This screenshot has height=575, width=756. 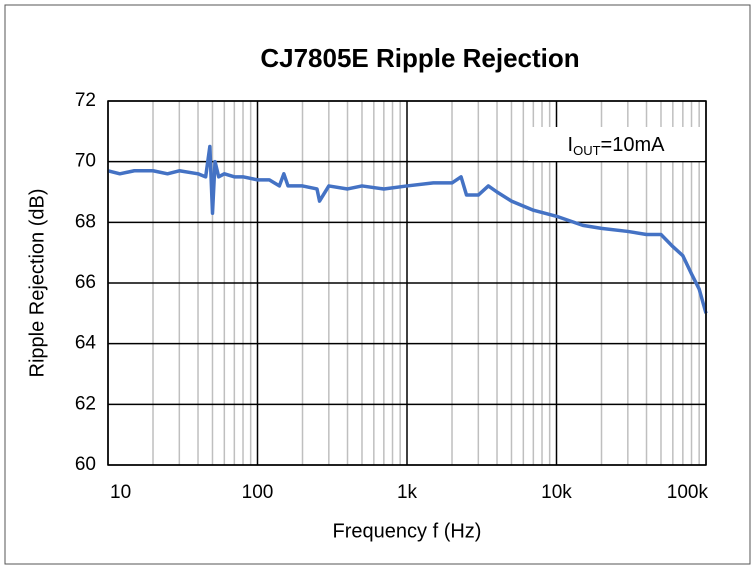 I want to click on y-axis-title: Ripple Rejection (dB), so click(x=37, y=283).